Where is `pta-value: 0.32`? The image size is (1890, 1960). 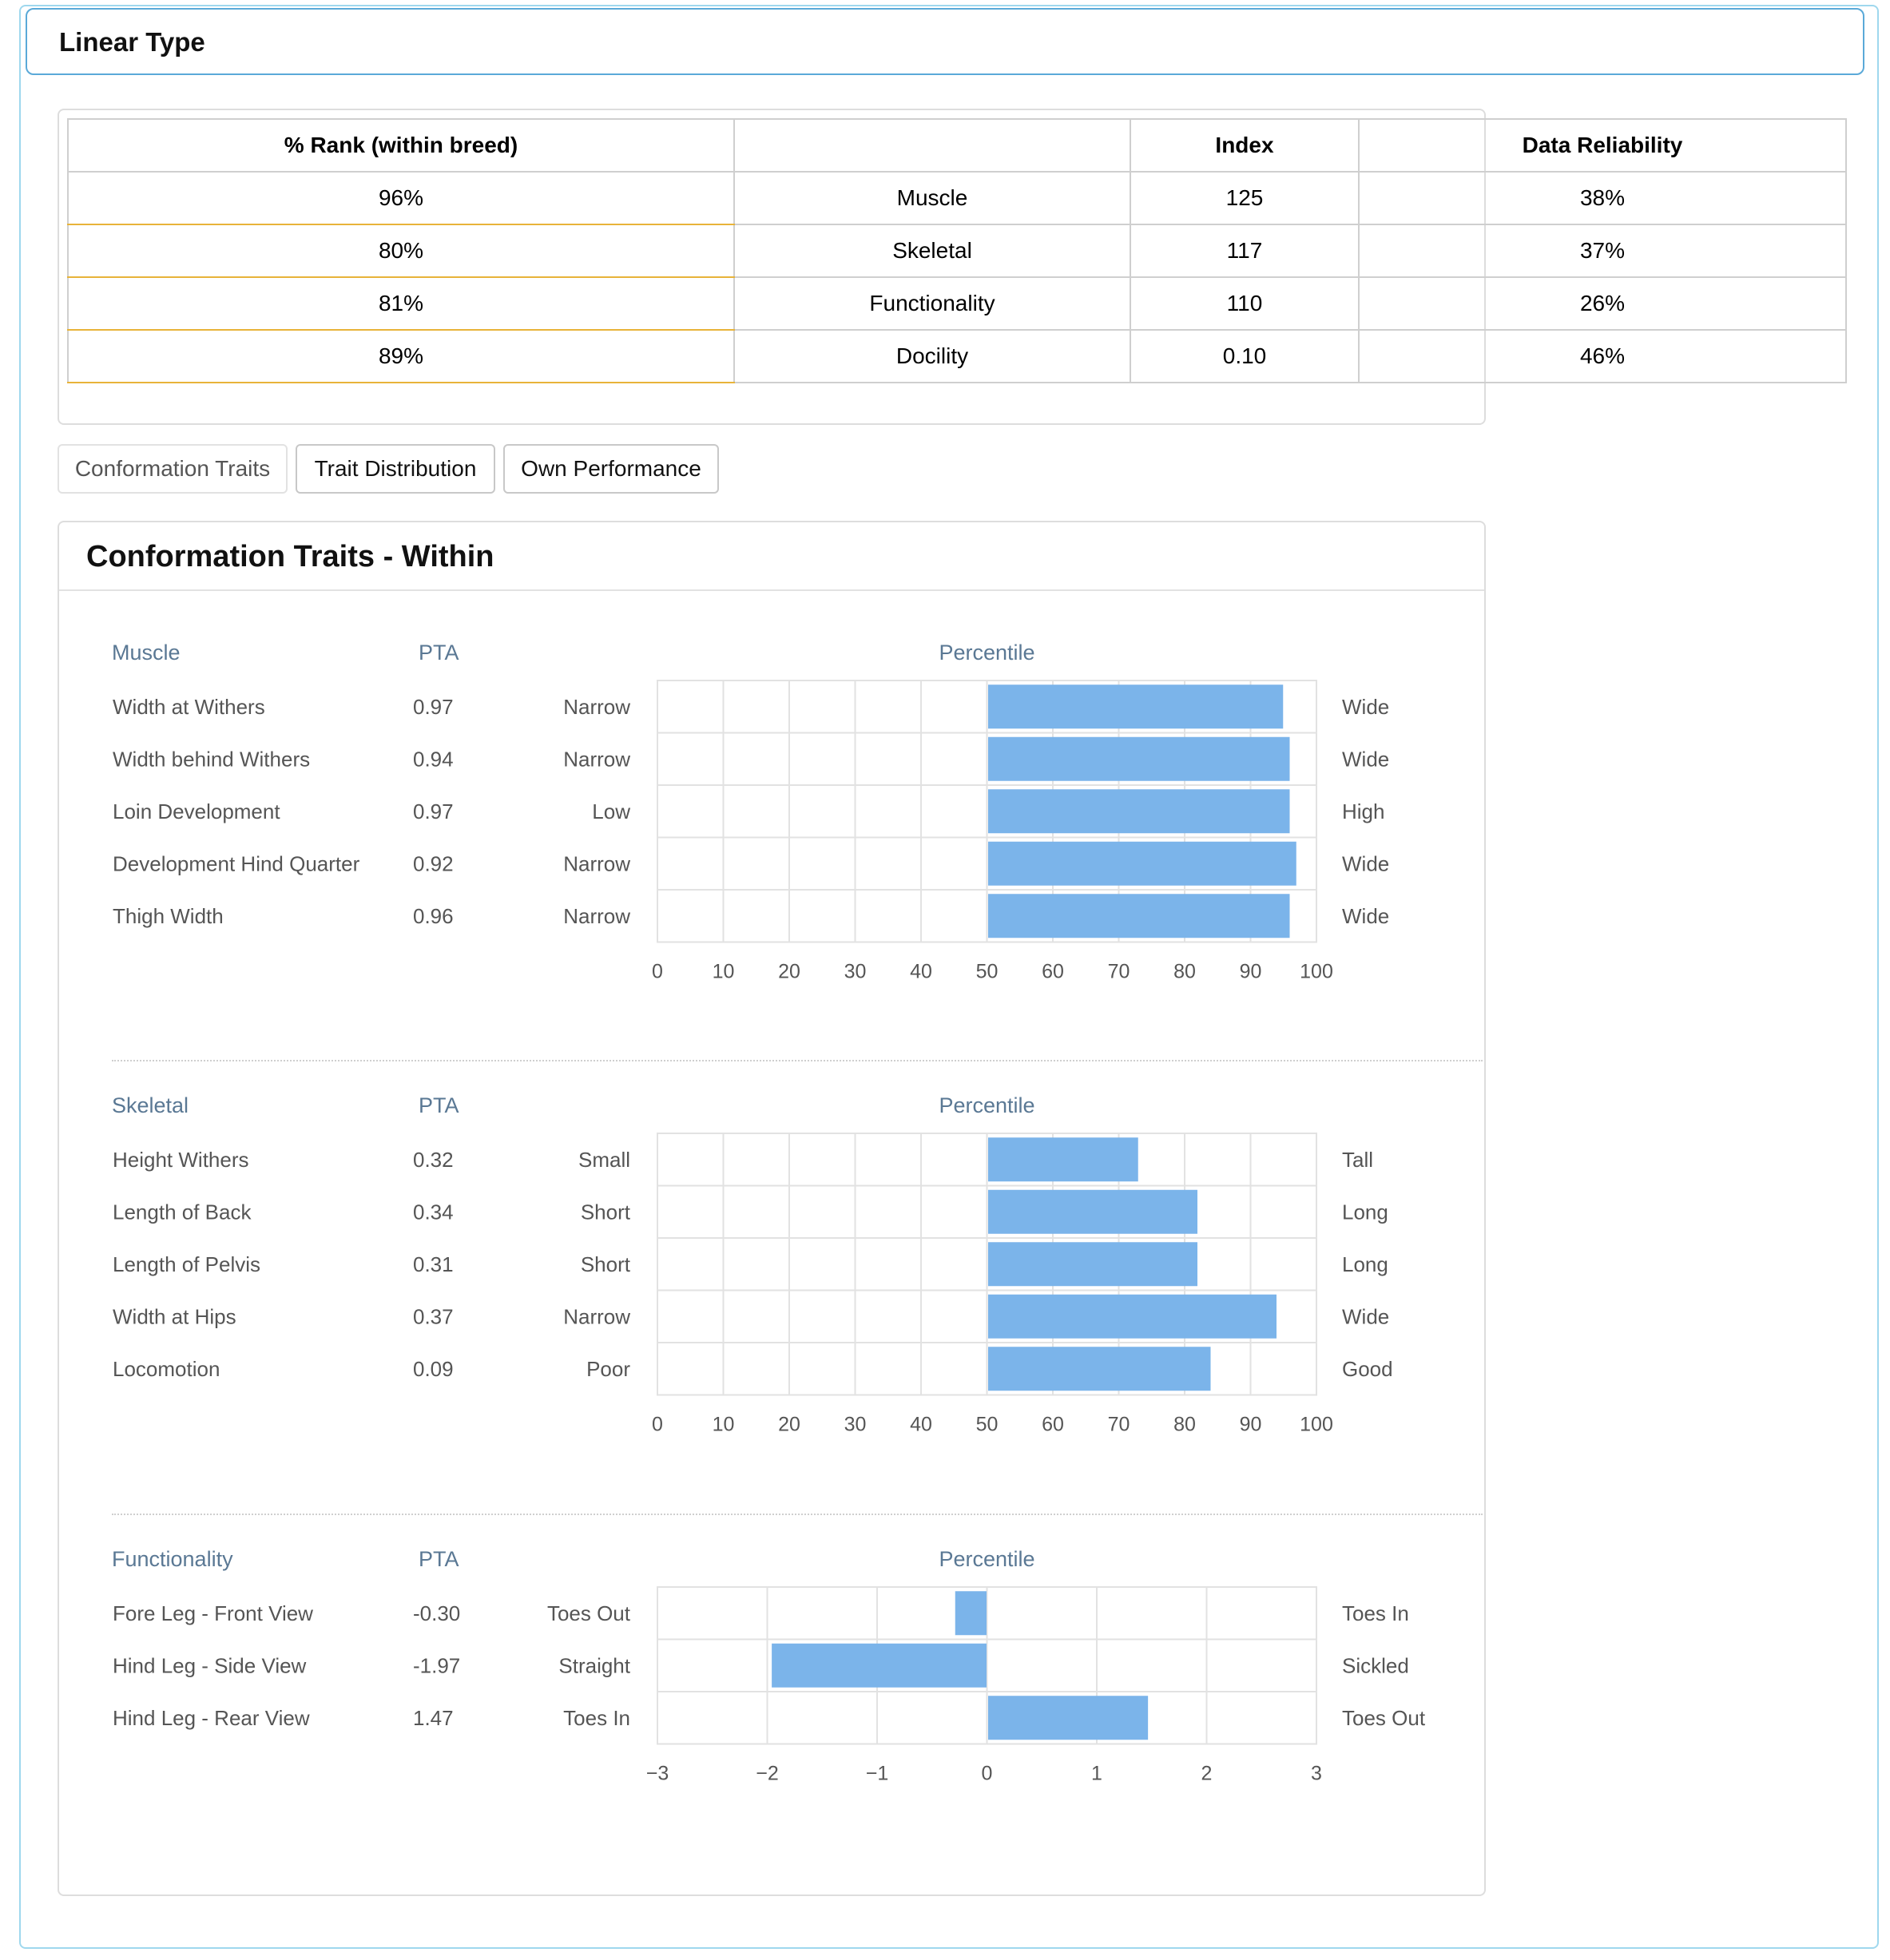 pta-value: 0.32 is located at coordinates (433, 1160).